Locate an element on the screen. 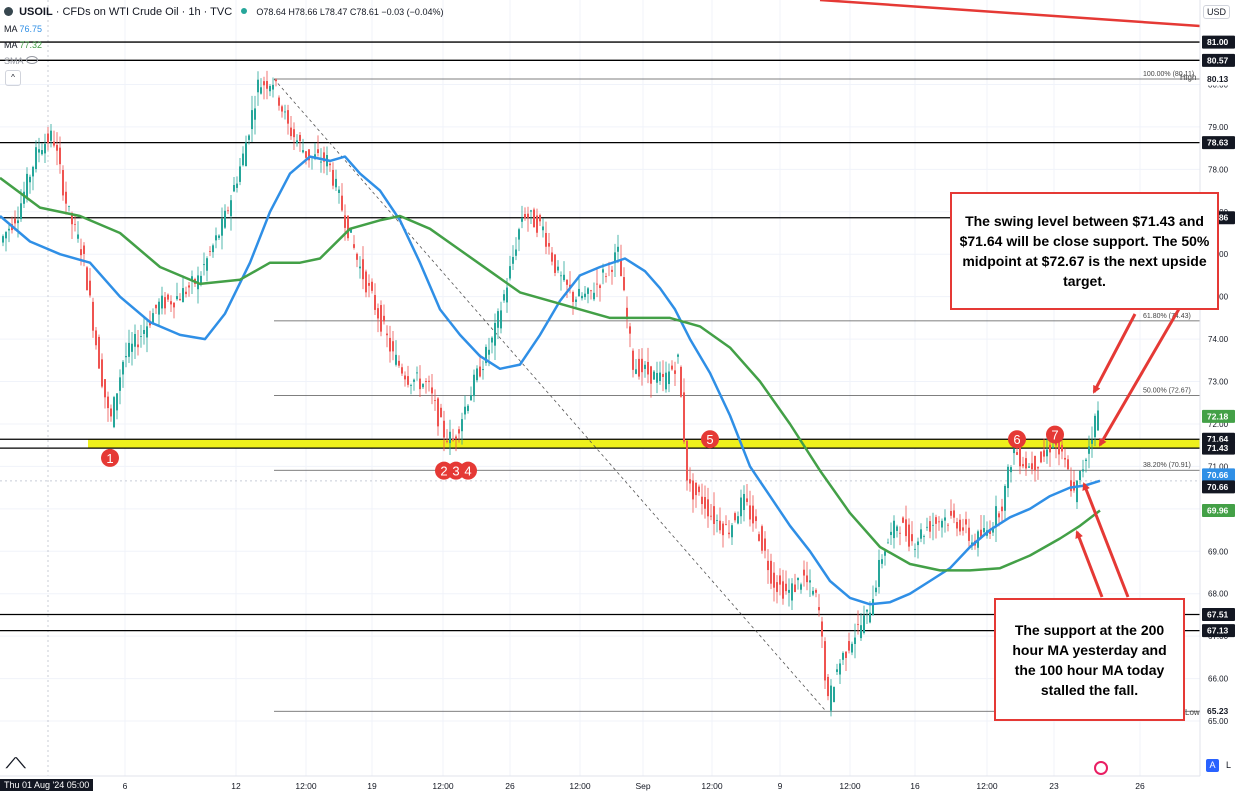 This screenshot has width=1236, height=799. price-tick-label: 78.00 is located at coordinates (1218, 169).